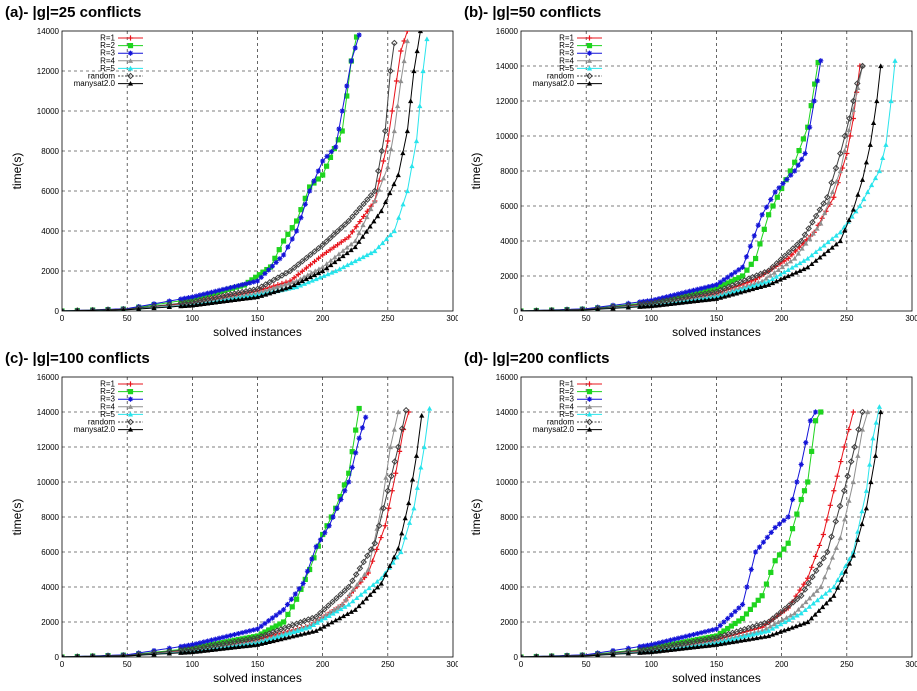  Describe the element at coordinates (95, 83) in the screenshot. I see `legend-label: manysat2.0` at that location.